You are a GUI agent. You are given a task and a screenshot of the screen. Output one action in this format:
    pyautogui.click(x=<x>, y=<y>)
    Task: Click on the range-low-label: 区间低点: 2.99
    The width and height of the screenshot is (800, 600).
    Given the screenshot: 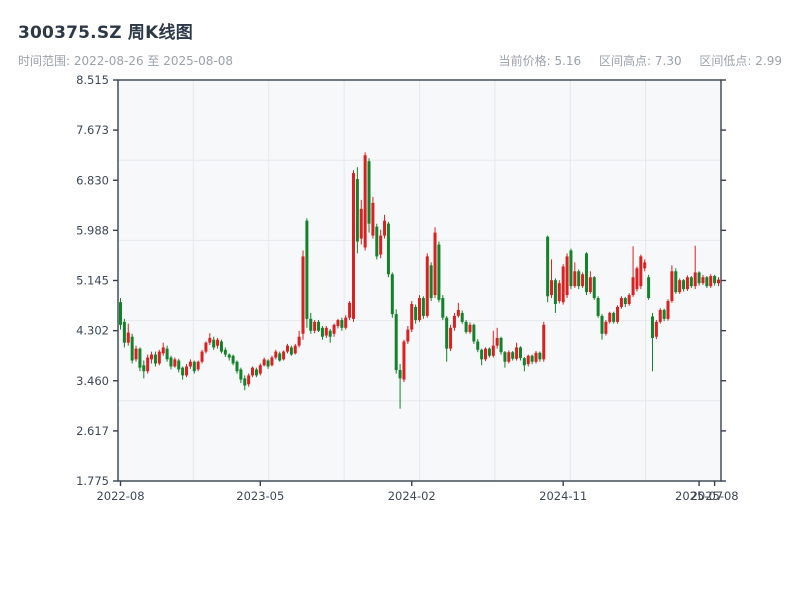 What is the action you would take?
    pyautogui.click(x=740, y=61)
    